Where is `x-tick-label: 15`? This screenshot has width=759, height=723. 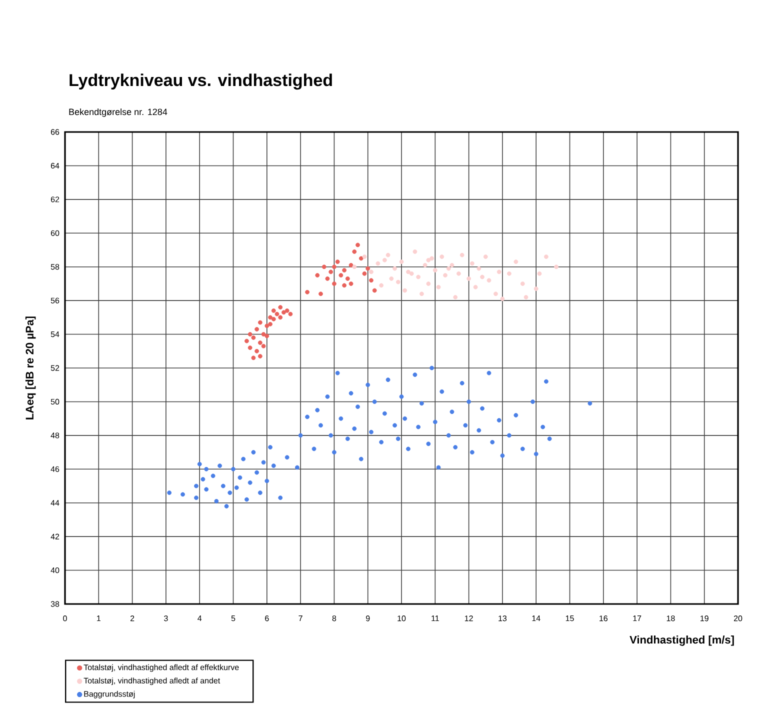
x-tick-label: 15 is located at coordinates (570, 619).